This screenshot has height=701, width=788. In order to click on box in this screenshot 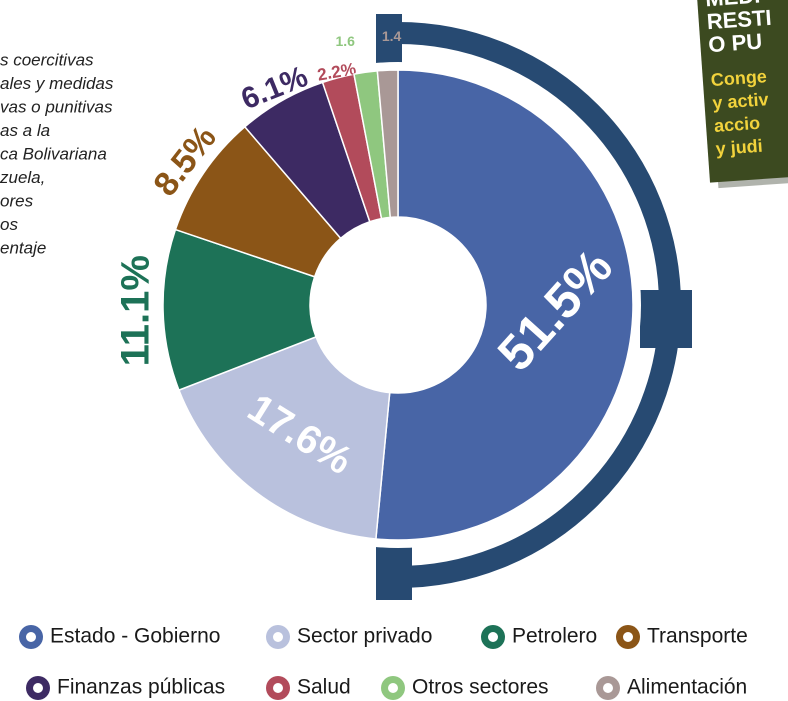, I will do `click(741, 91)`.